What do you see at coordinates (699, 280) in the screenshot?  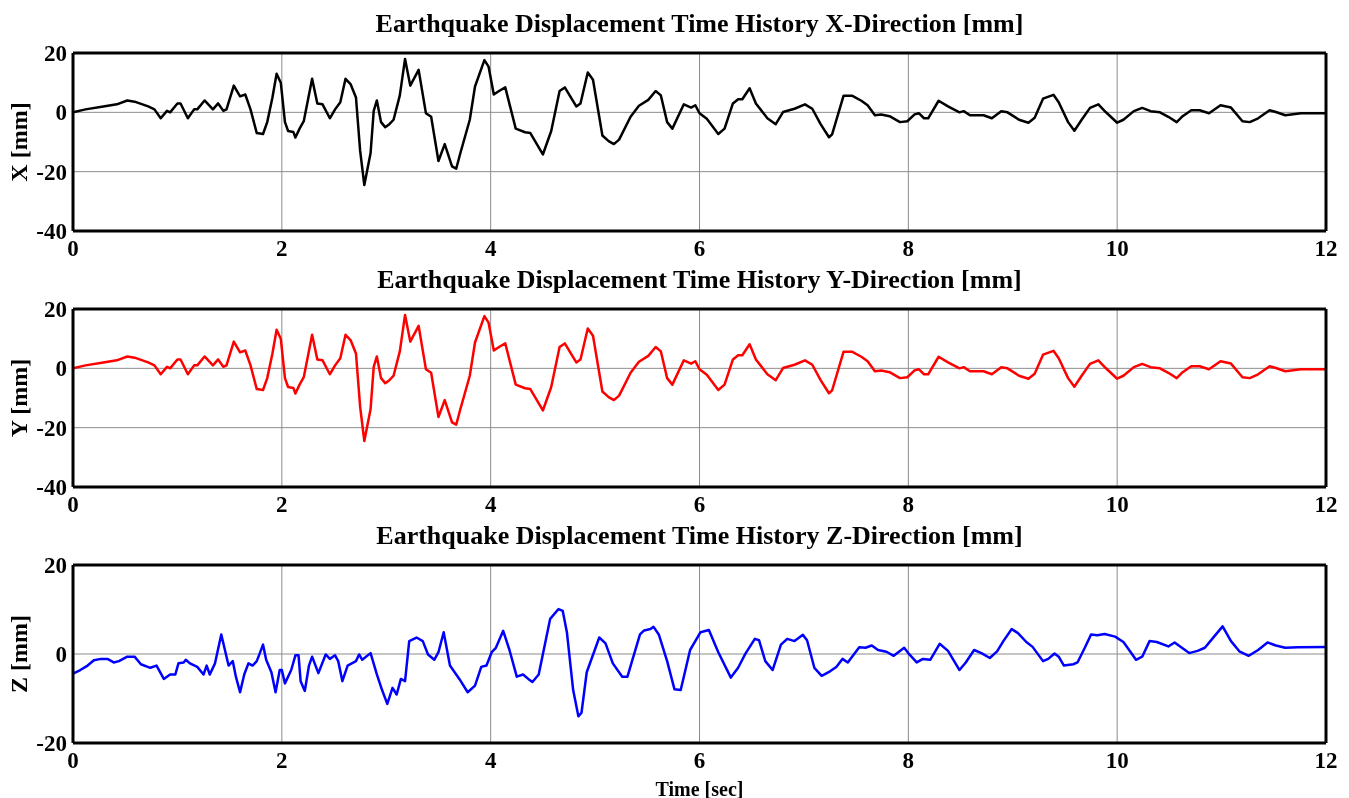 I see `chart-title: Earthquake Displacement Time History Y-Direction [mm]` at bounding box center [699, 280].